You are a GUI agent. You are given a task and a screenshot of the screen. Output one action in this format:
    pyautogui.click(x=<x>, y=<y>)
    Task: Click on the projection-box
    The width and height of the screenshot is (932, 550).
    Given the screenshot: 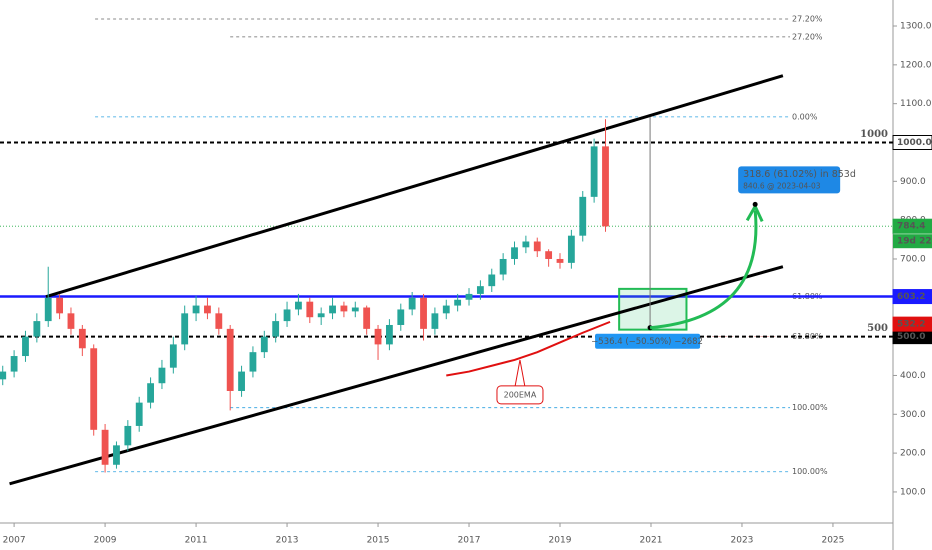 What is the action you would take?
    pyautogui.click(x=789, y=180)
    